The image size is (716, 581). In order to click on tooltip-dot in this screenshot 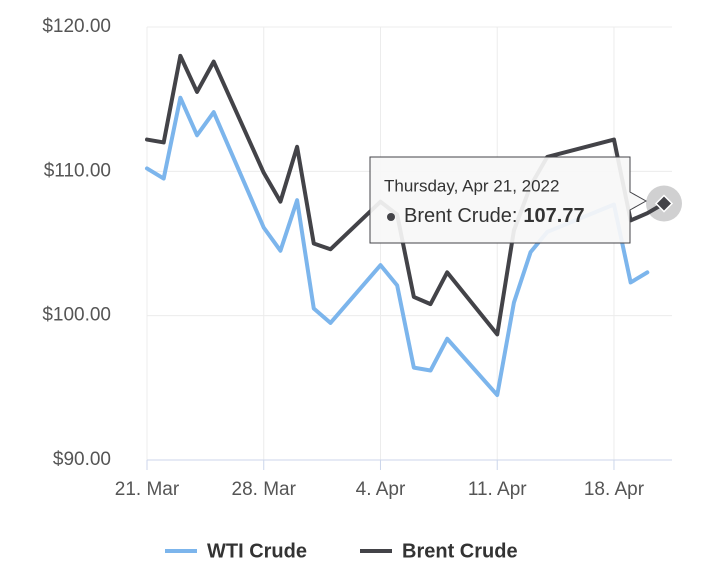, I will do `click(391, 217)`.